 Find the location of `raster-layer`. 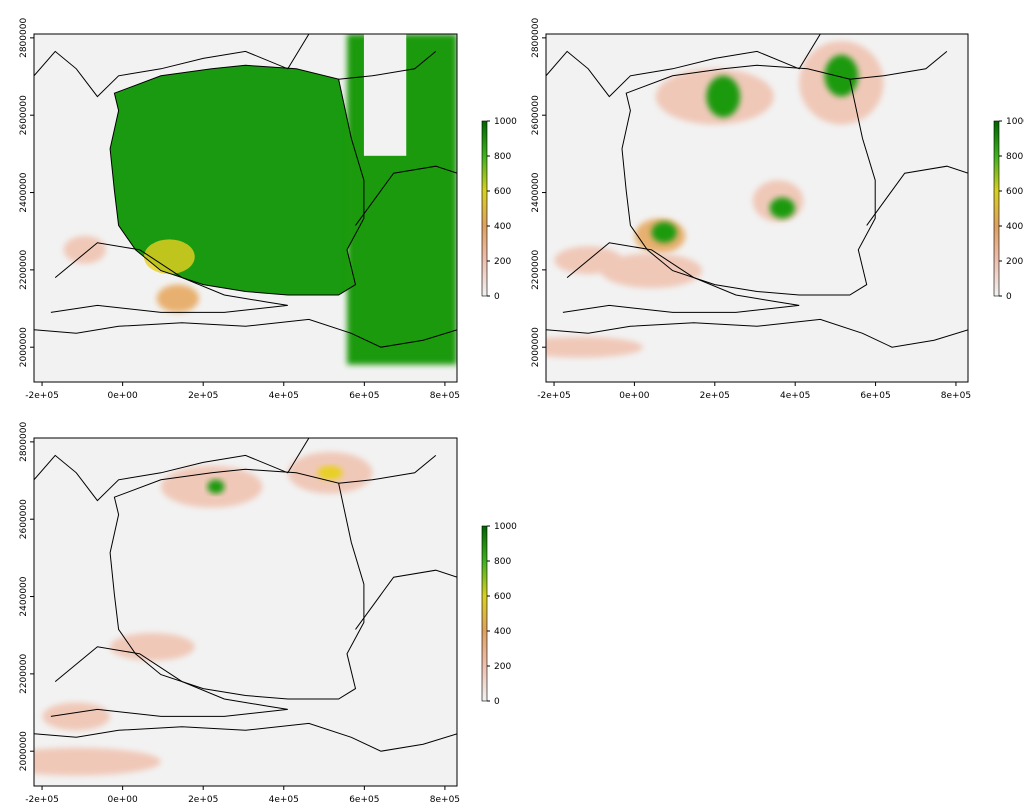

raster-layer is located at coordinates (203, 613).